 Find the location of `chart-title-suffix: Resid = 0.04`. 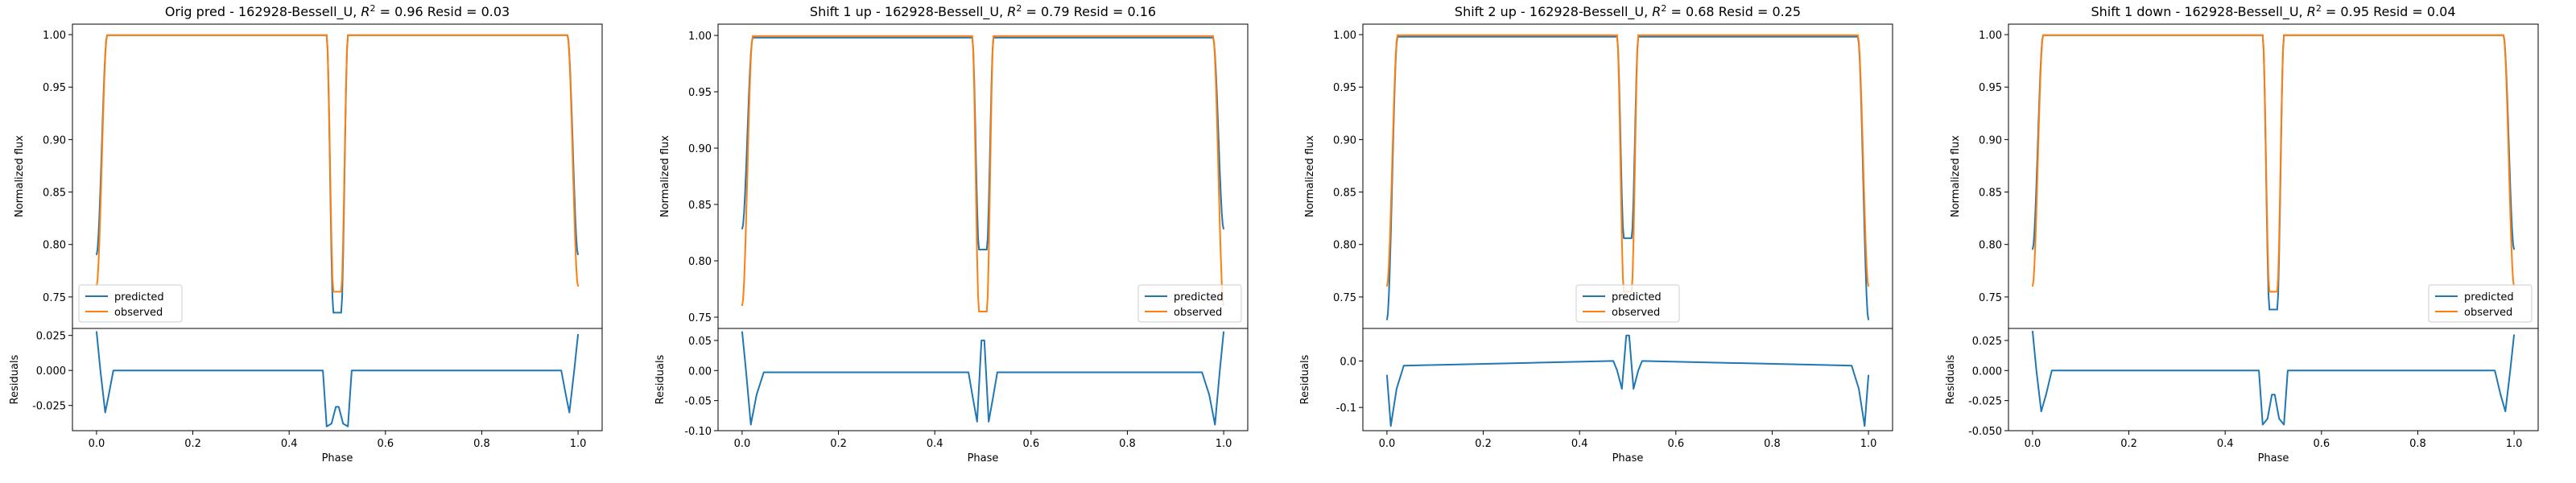

chart-title-suffix: Resid = 0.04 is located at coordinates (2412, 11).